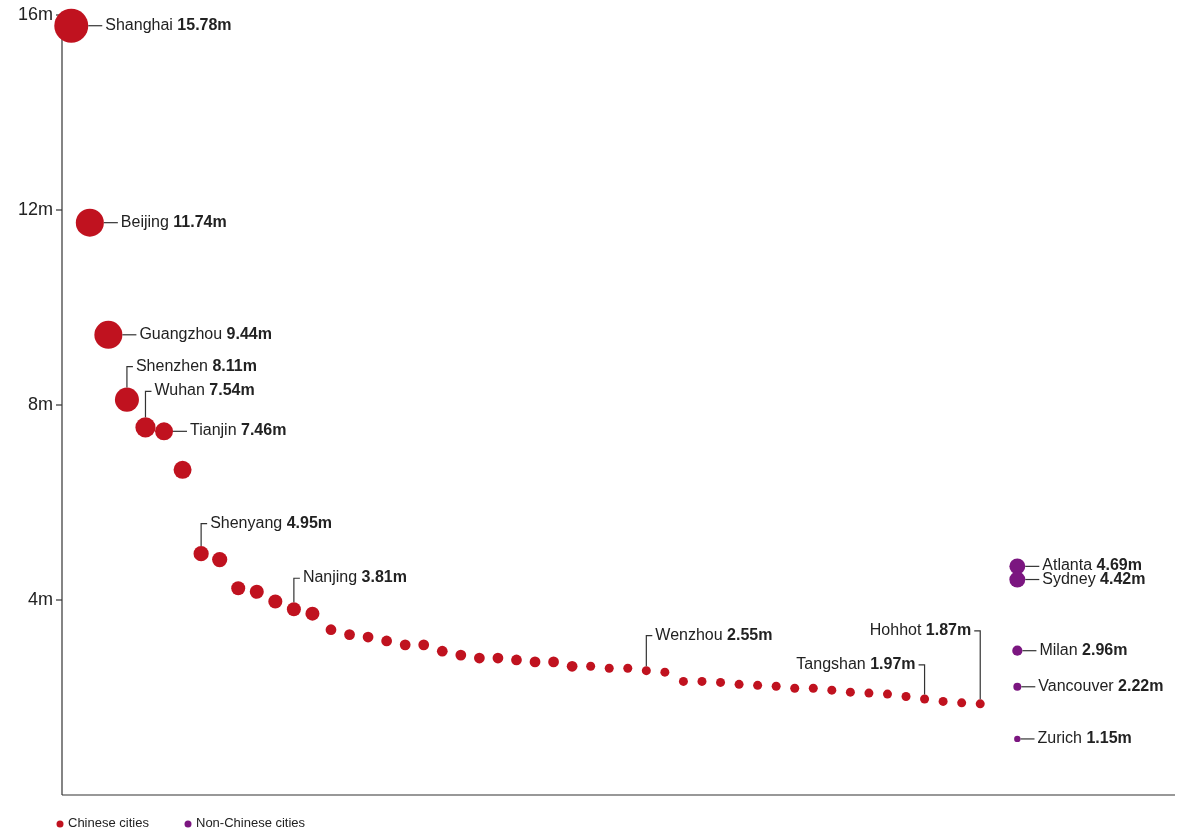 This screenshot has width=1186, height=834. What do you see at coordinates (204, 390) in the screenshot?
I see `annotation: Wuhan 7.54m` at bounding box center [204, 390].